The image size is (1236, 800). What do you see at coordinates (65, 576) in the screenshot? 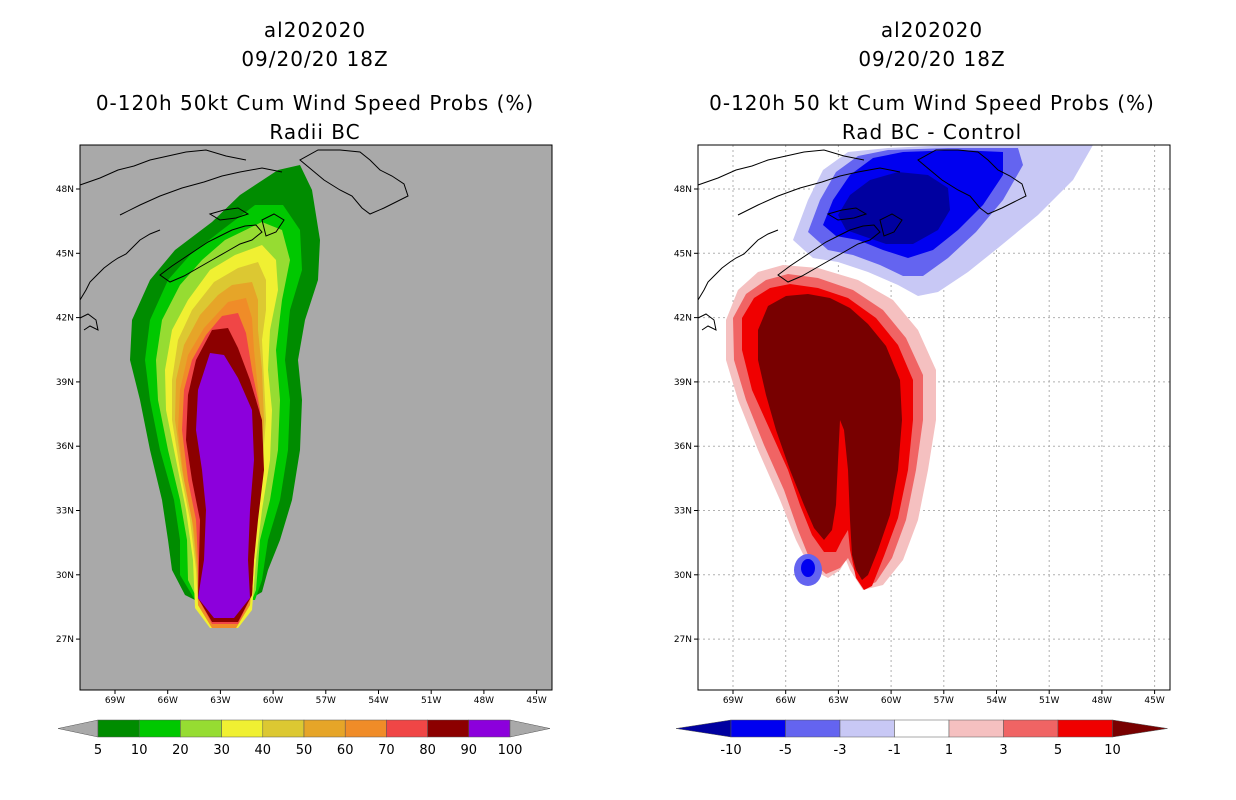
I see `left-lat-label-30N: 30N` at bounding box center [65, 576].